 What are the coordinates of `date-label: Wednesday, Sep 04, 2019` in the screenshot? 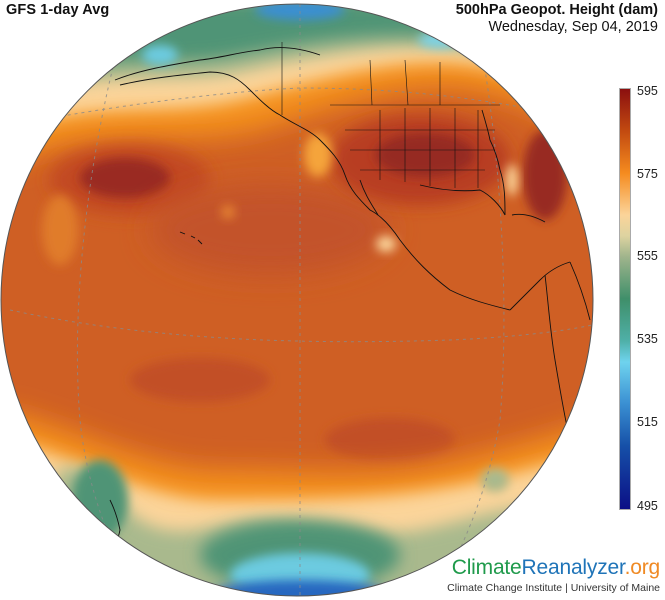 It's located at (573, 27).